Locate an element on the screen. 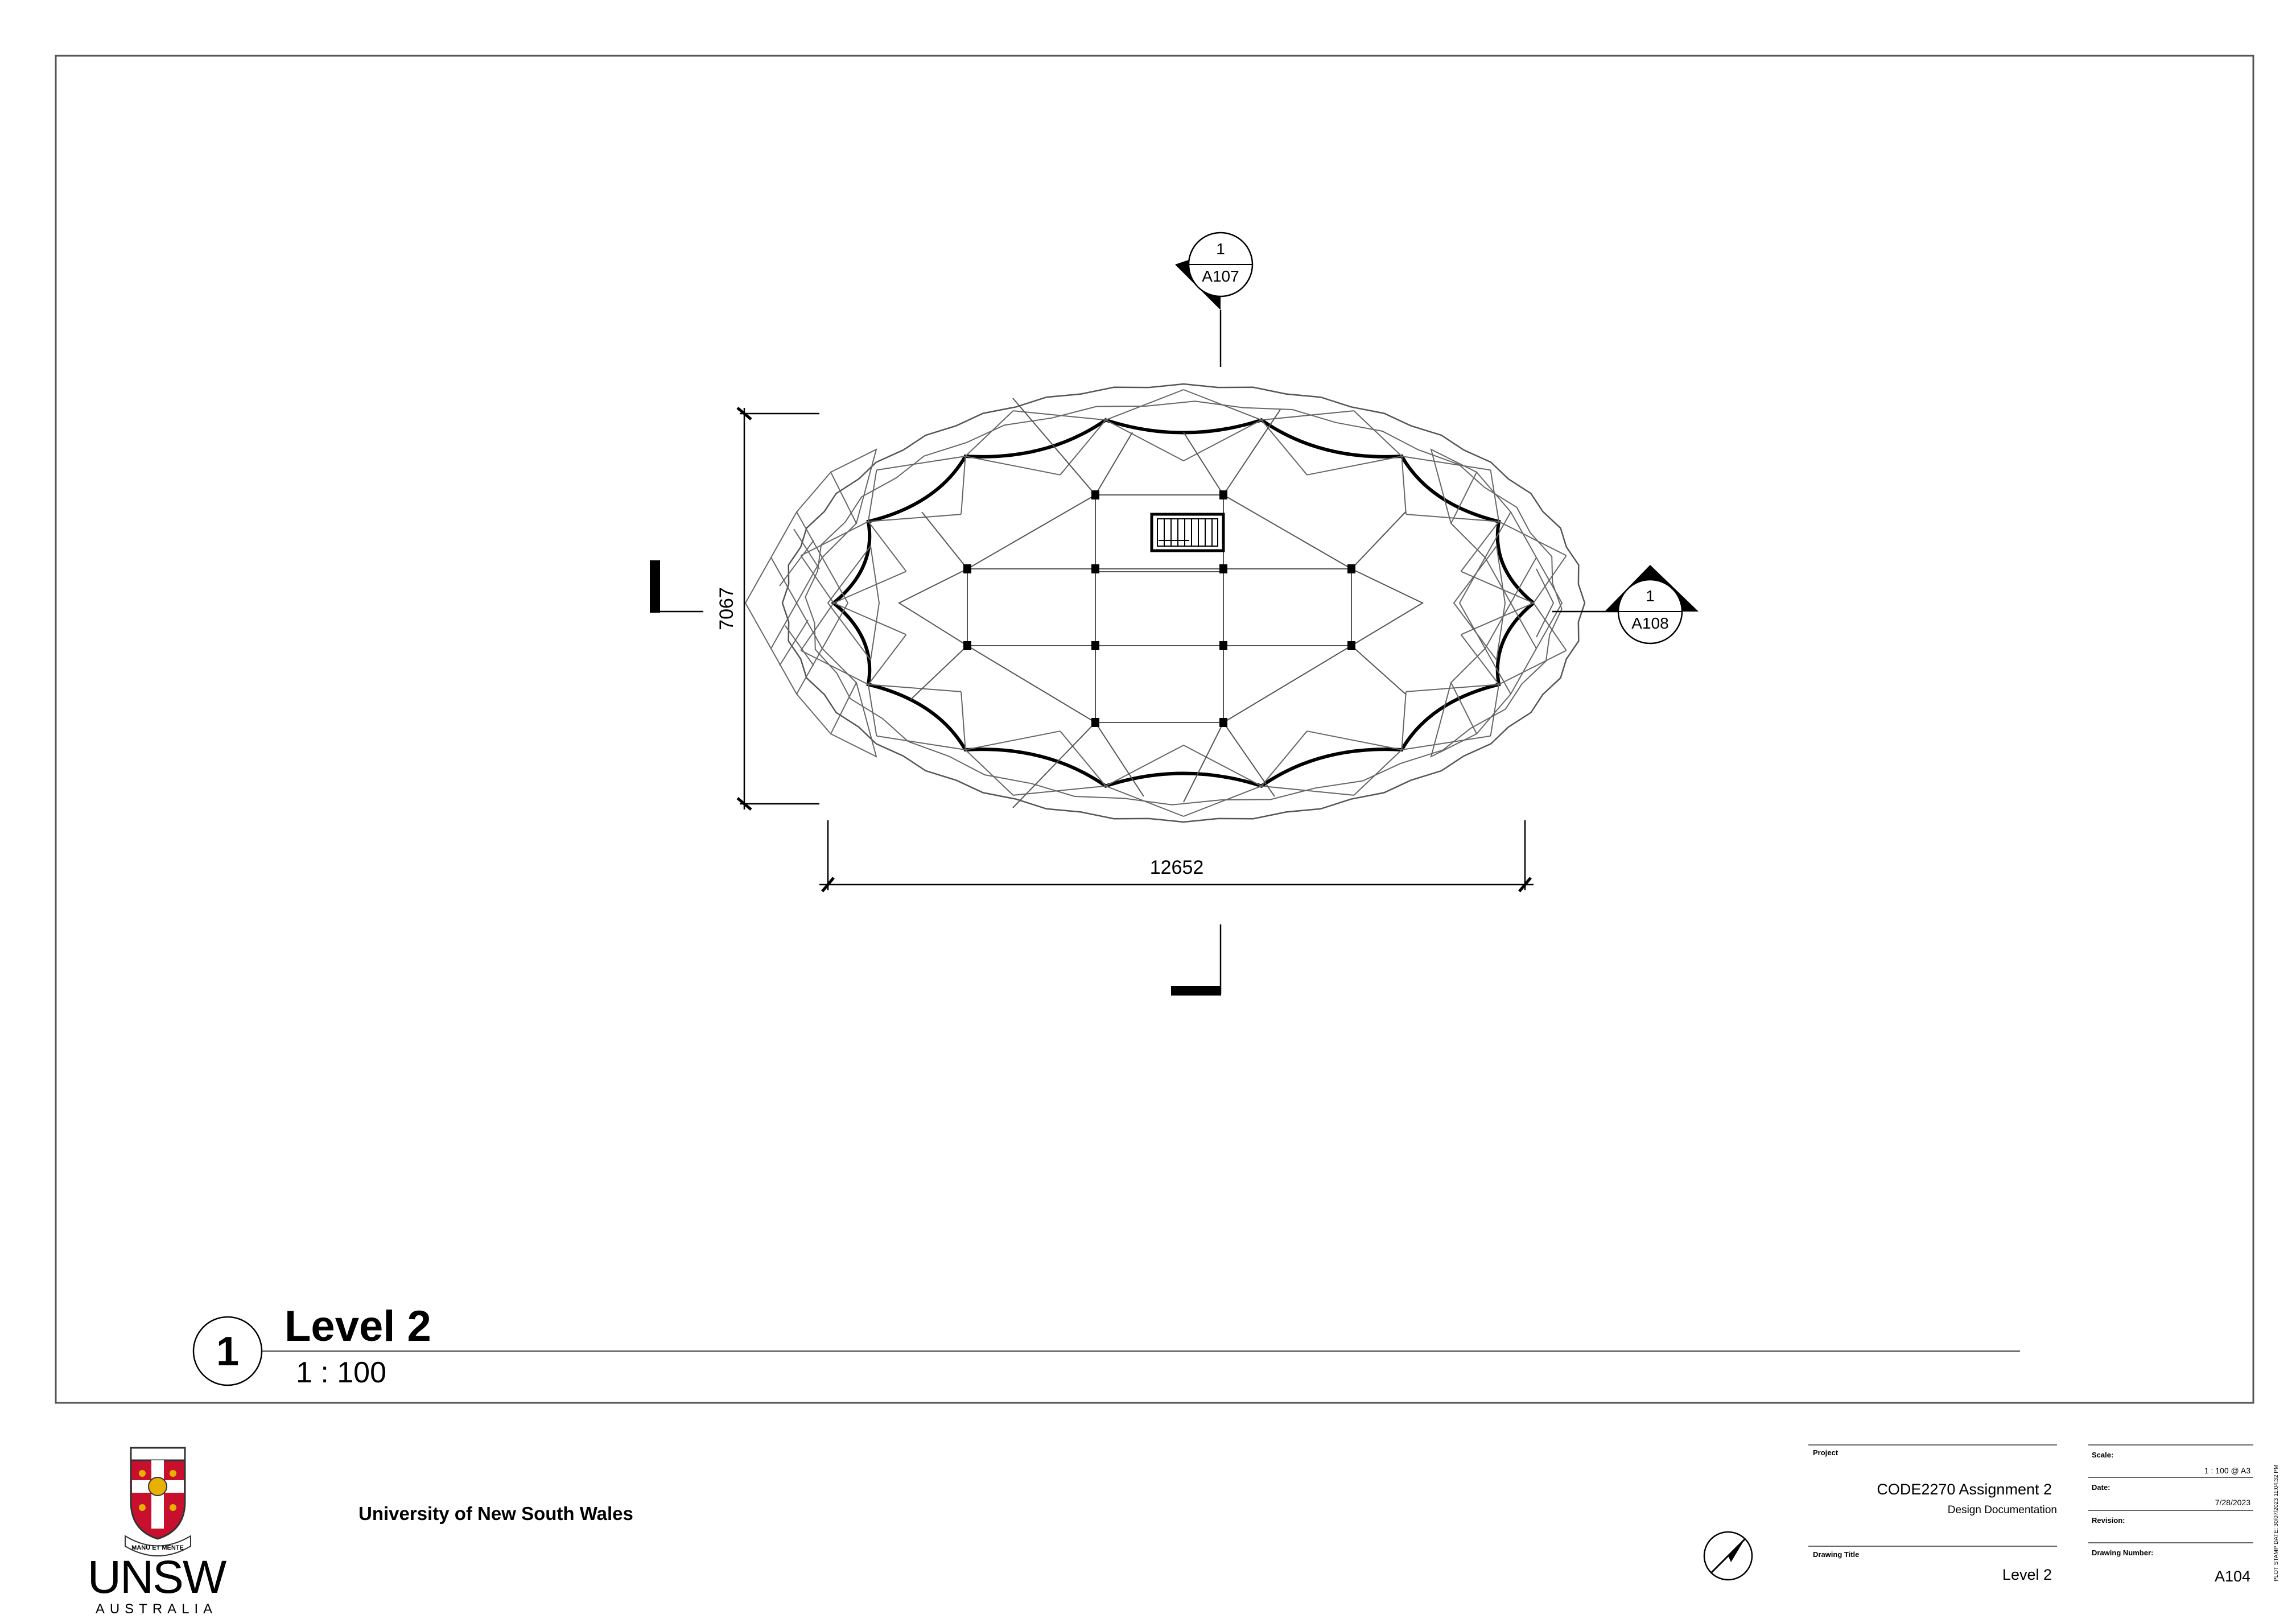 The image size is (2296, 1623). right-inner-diamond is located at coordinates (1479, 603).